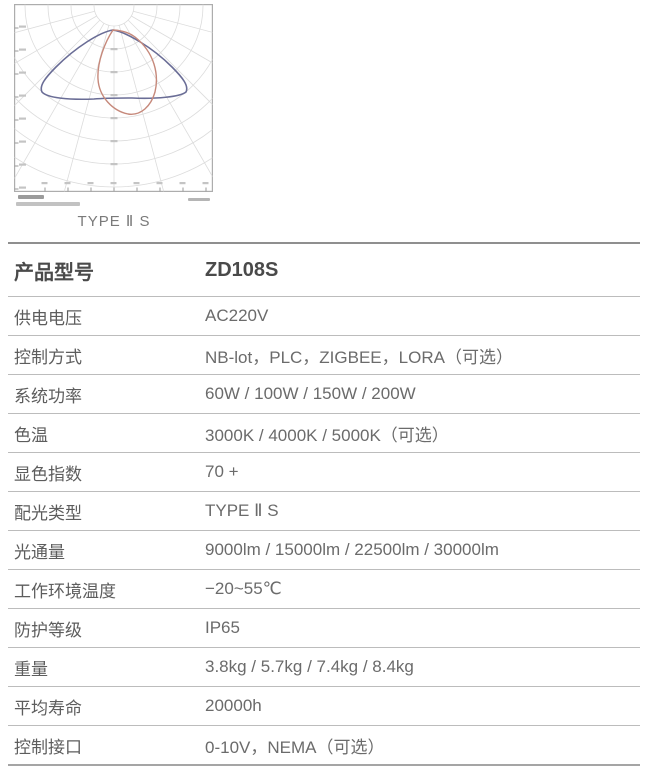 The image size is (648, 774). What do you see at coordinates (222, 471) in the screenshot?
I see `spec-value: 70 +` at bounding box center [222, 471].